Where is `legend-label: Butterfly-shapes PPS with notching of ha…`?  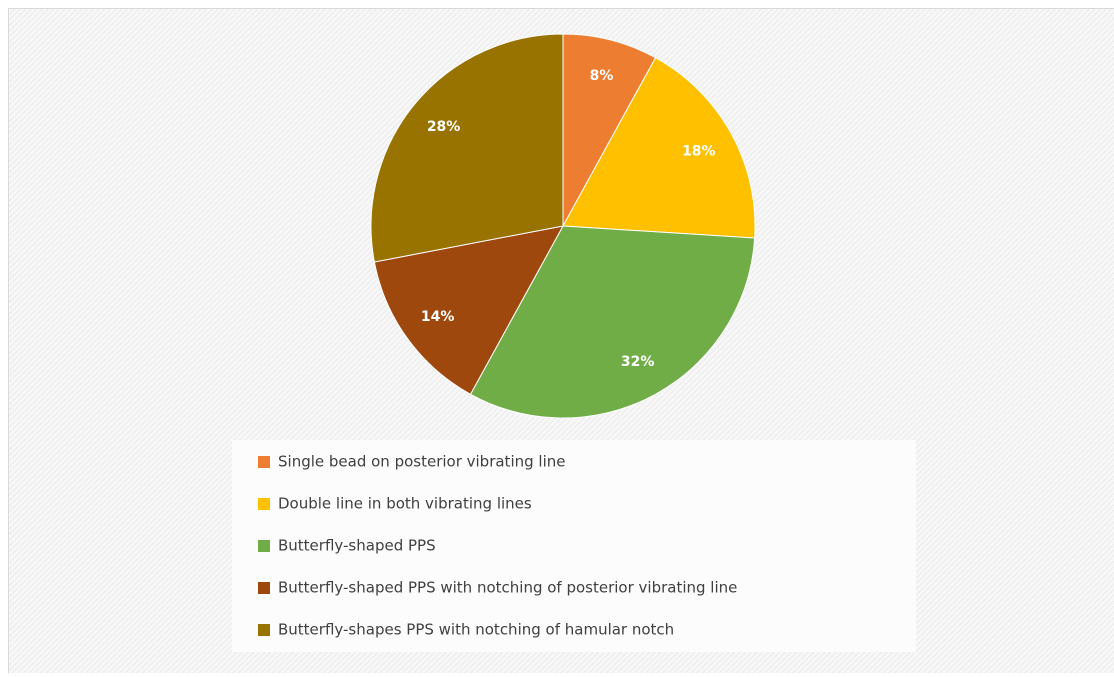
legend-label: Butterfly-shapes PPS with notching of ha… is located at coordinates (476, 630).